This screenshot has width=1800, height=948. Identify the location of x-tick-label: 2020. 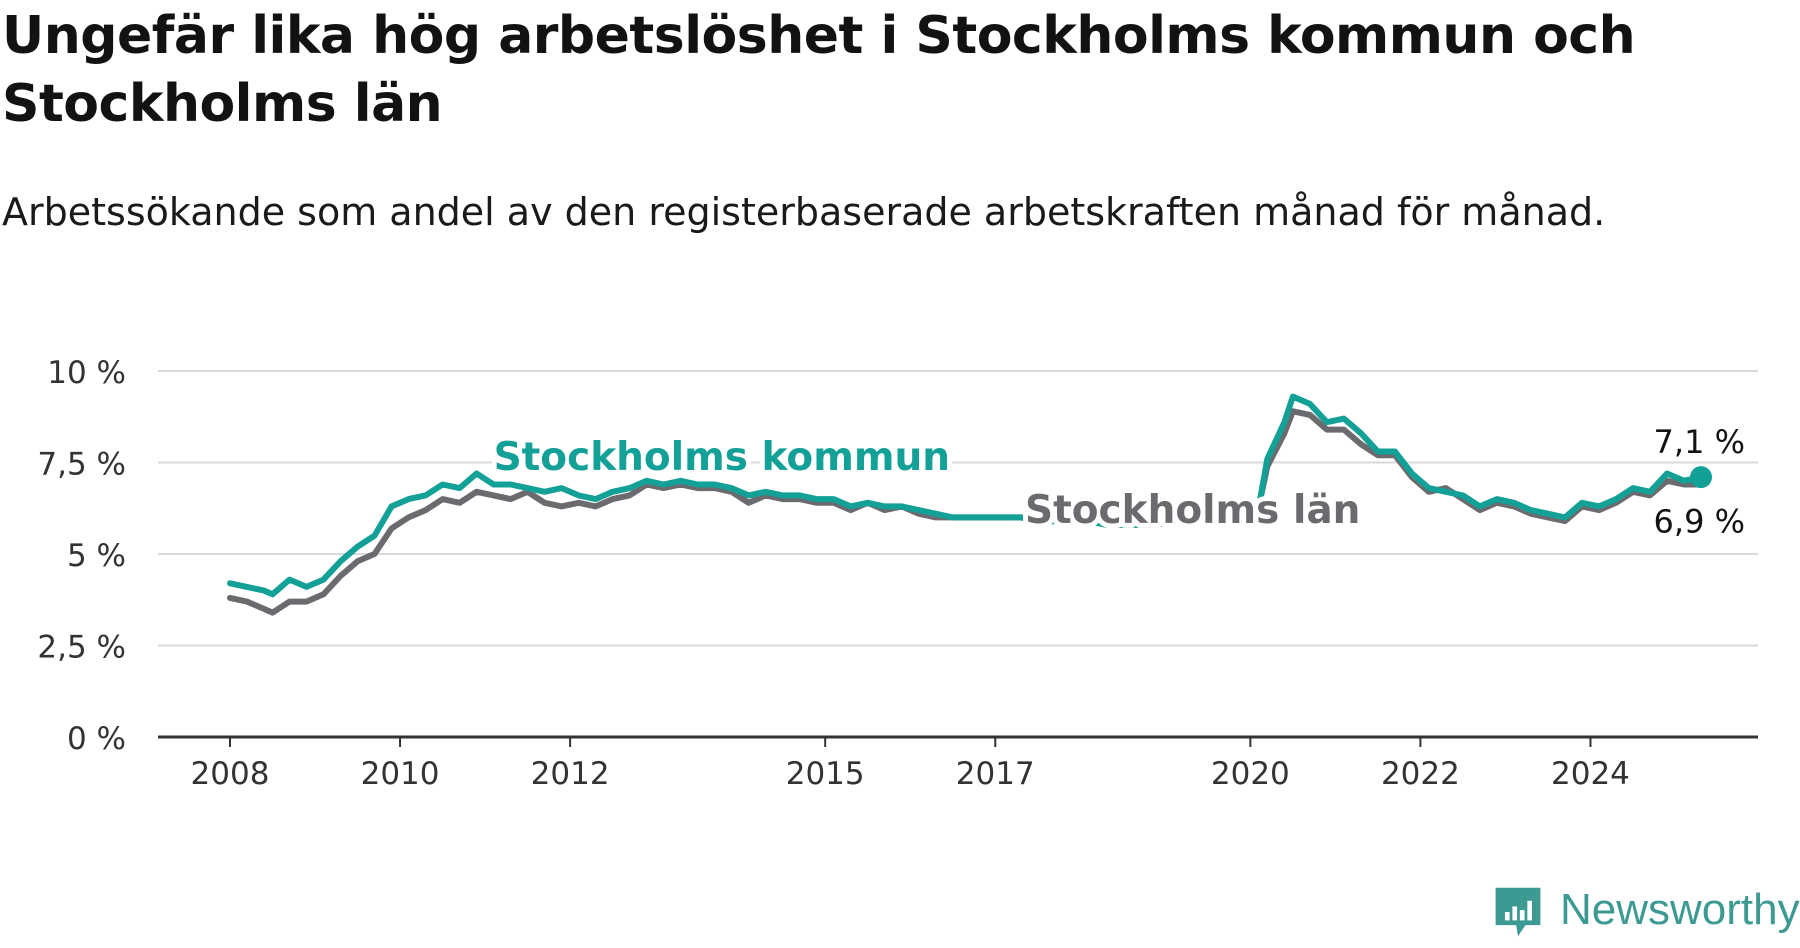
(1250, 774).